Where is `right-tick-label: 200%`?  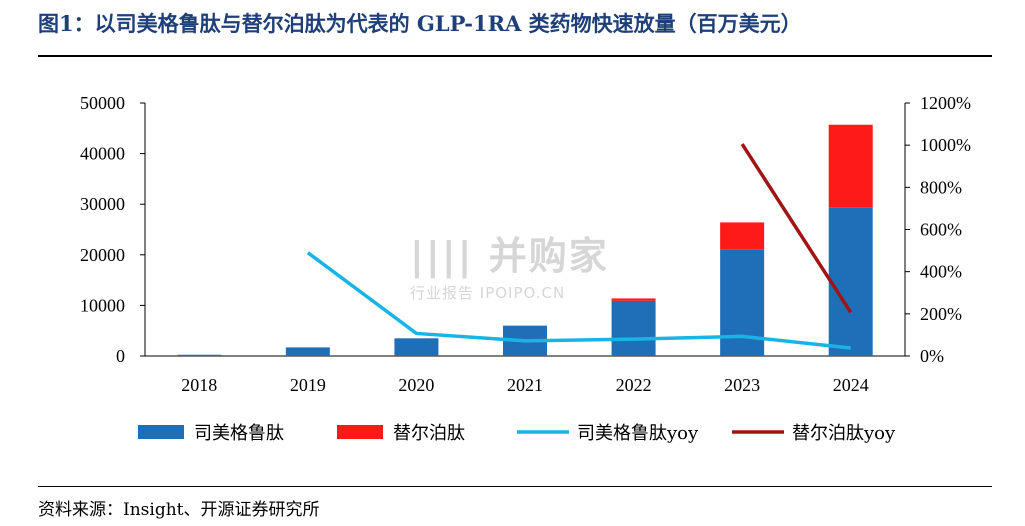 right-tick-label: 200% is located at coordinates (941, 314).